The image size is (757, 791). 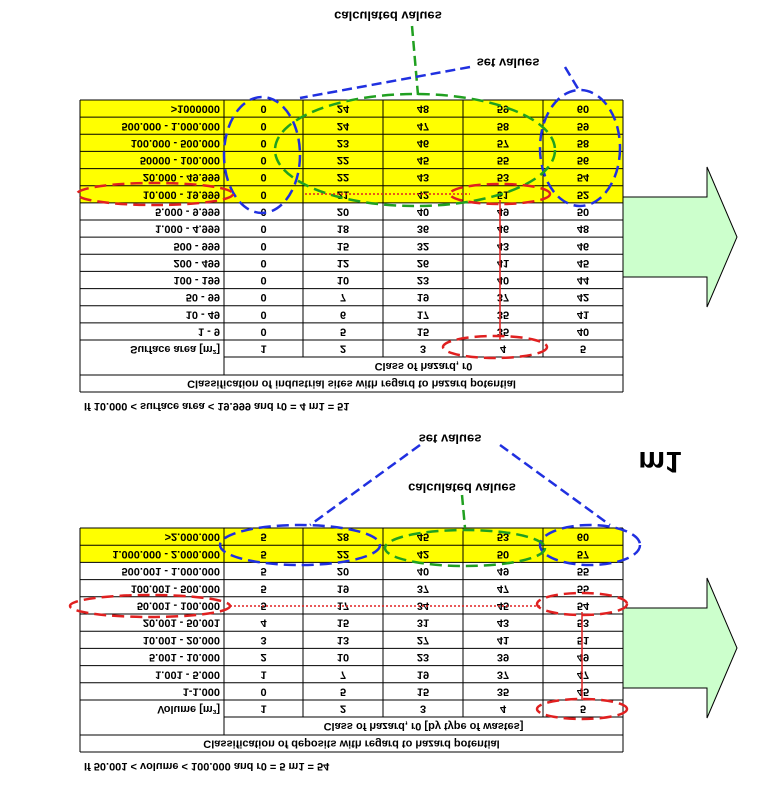 I want to click on rows-header: Volume [m³], so click(x=188, y=709).